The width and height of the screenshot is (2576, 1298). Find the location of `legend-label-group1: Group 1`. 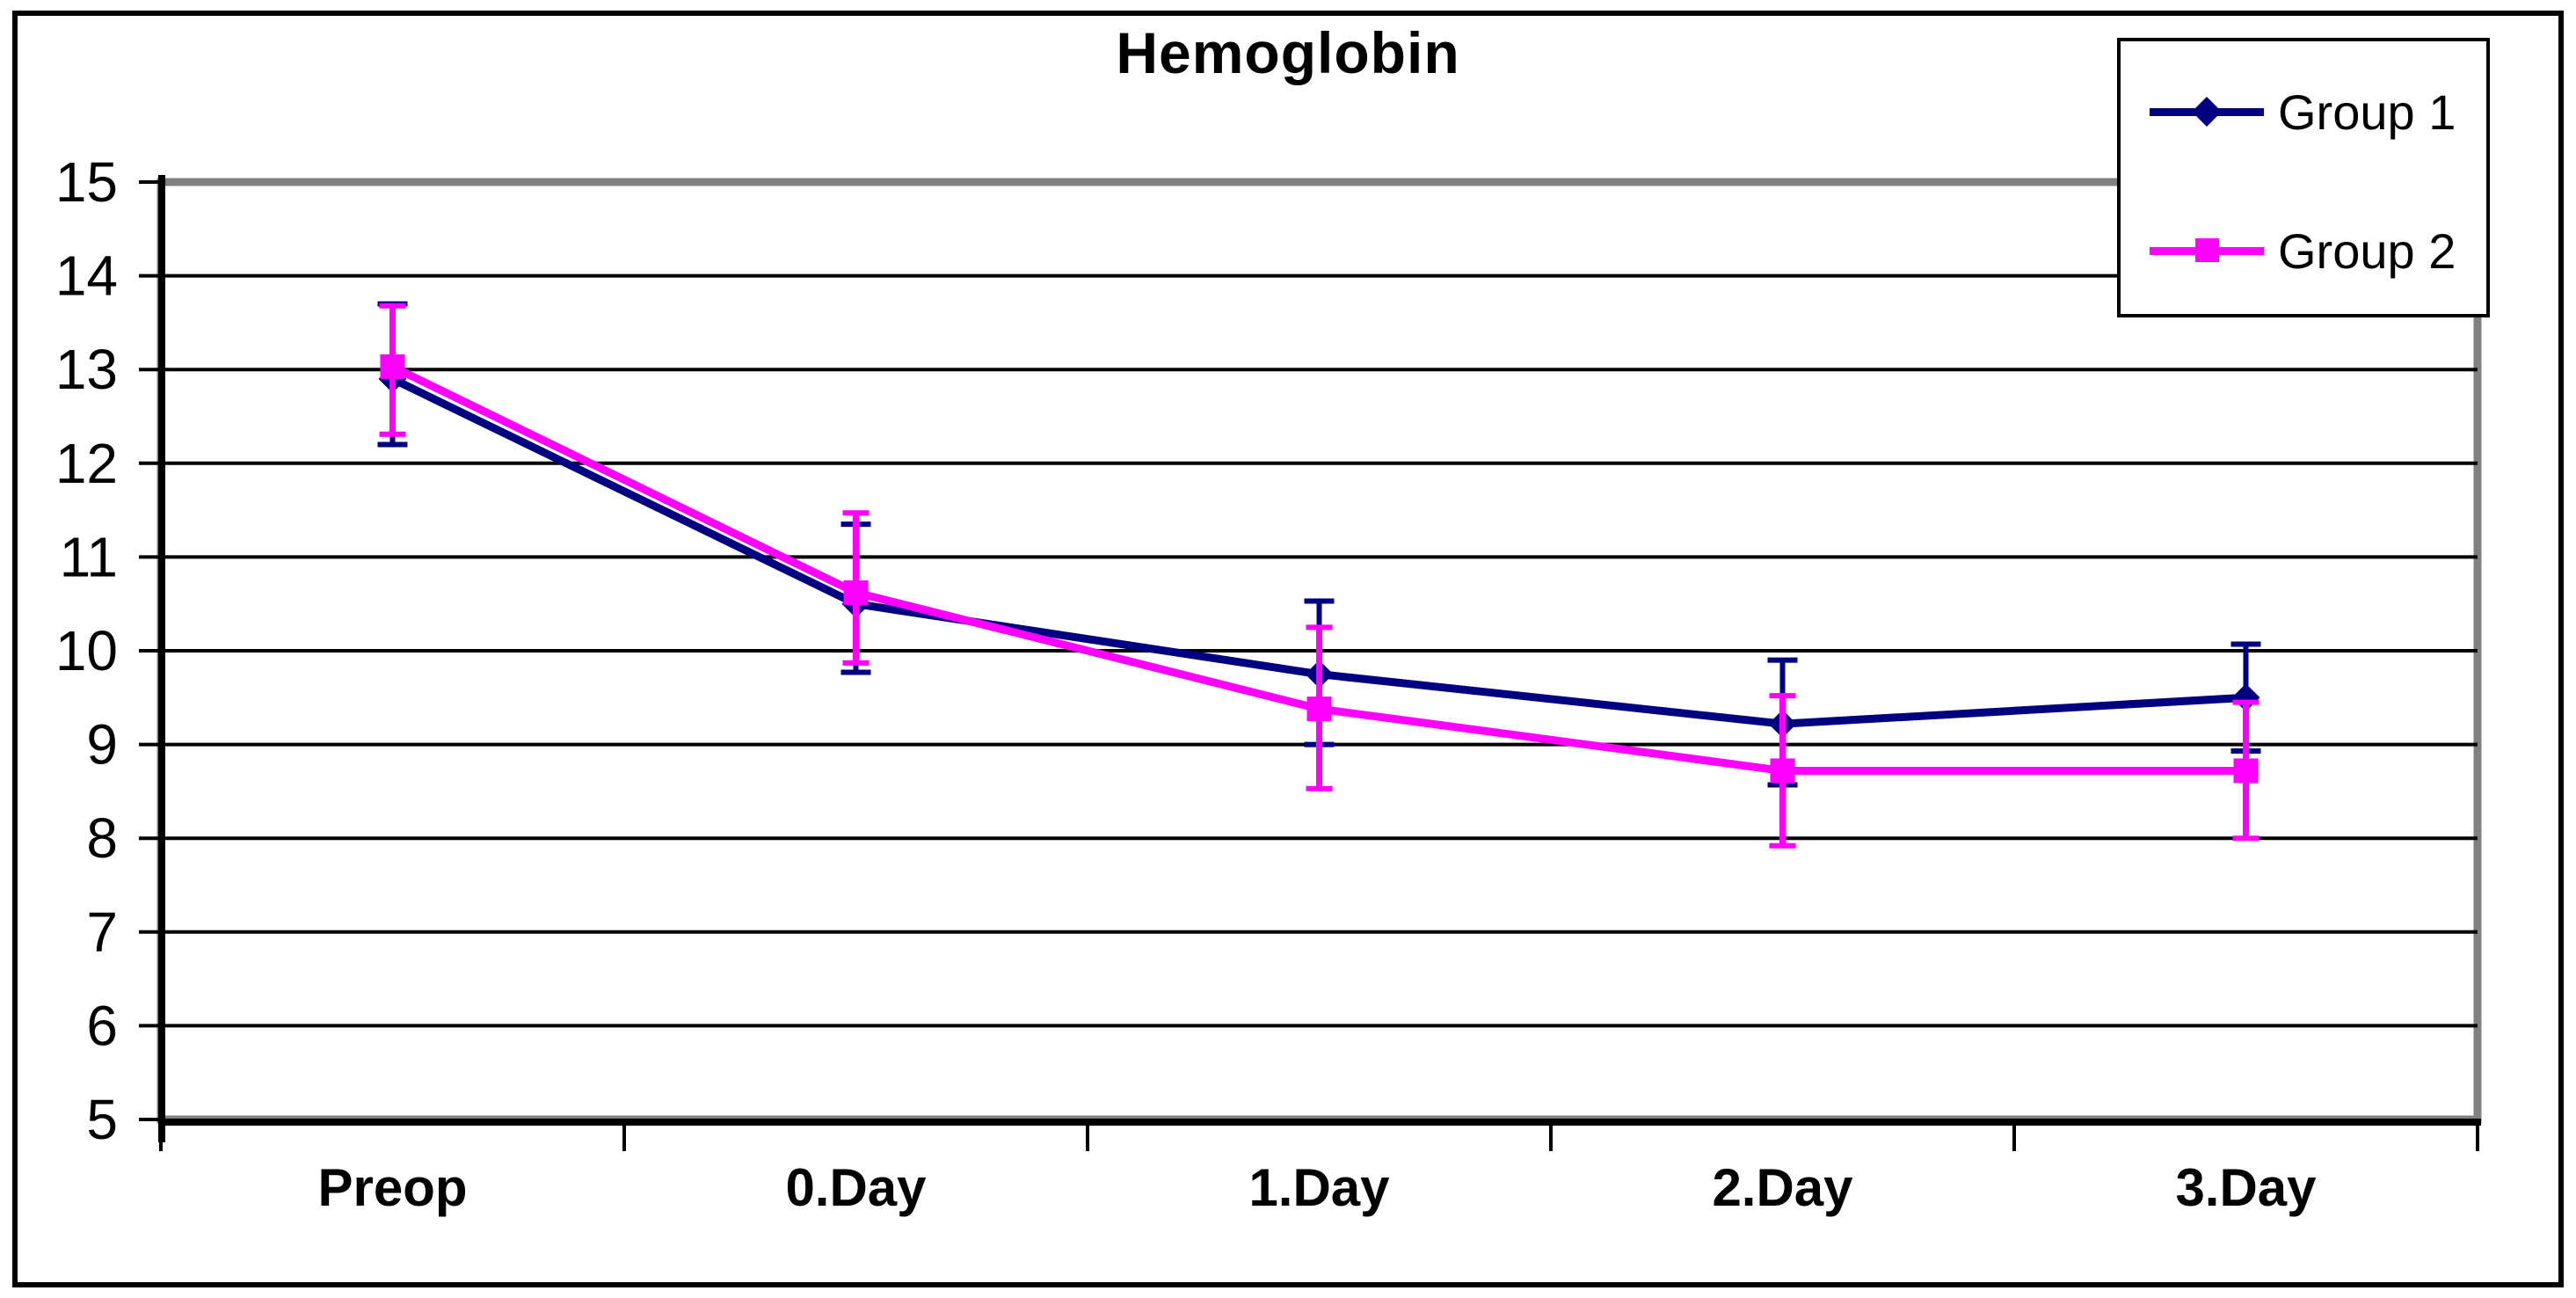

legend-label-group1: Group 1 is located at coordinates (2367, 112).